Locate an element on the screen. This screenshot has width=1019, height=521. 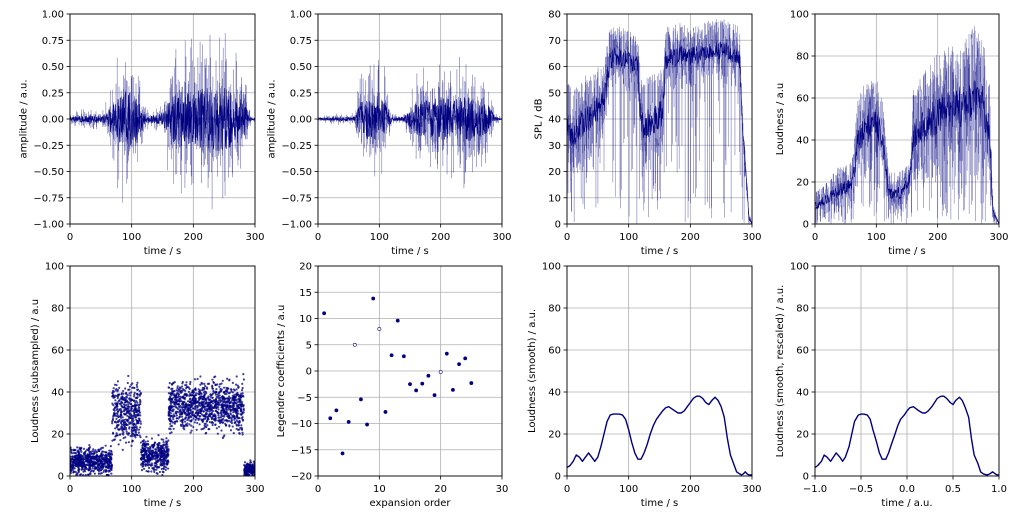
x-tick-label: 0 is located at coordinates (318, 489).